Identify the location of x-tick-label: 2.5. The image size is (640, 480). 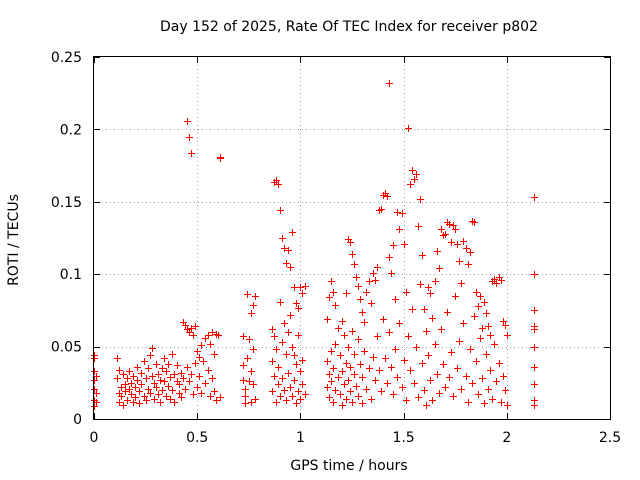
(610, 438).